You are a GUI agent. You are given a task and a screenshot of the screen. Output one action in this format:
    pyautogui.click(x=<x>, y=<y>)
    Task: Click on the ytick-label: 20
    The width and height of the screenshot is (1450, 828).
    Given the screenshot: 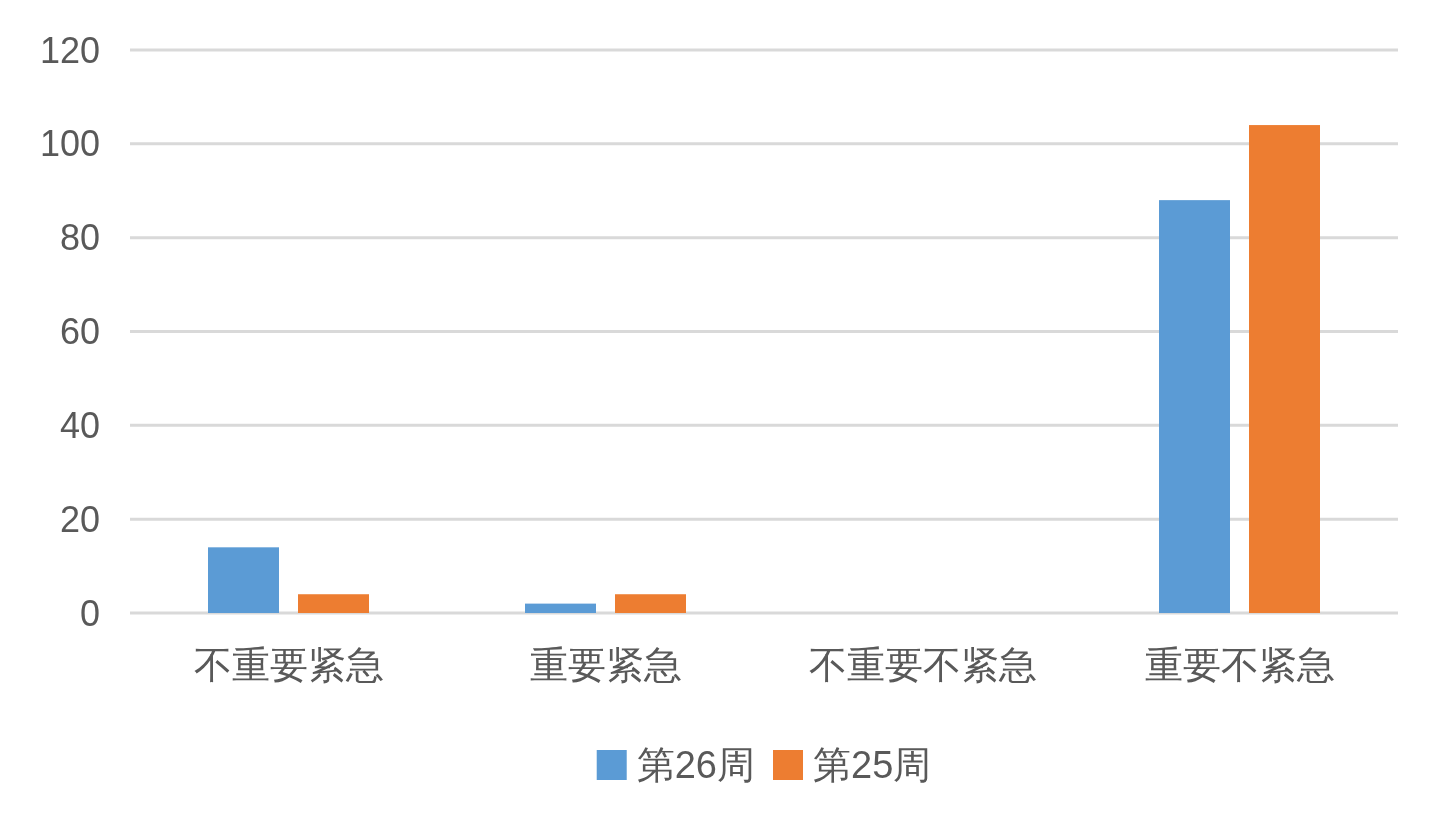 What is the action you would take?
    pyautogui.click(x=79, y=519)
    